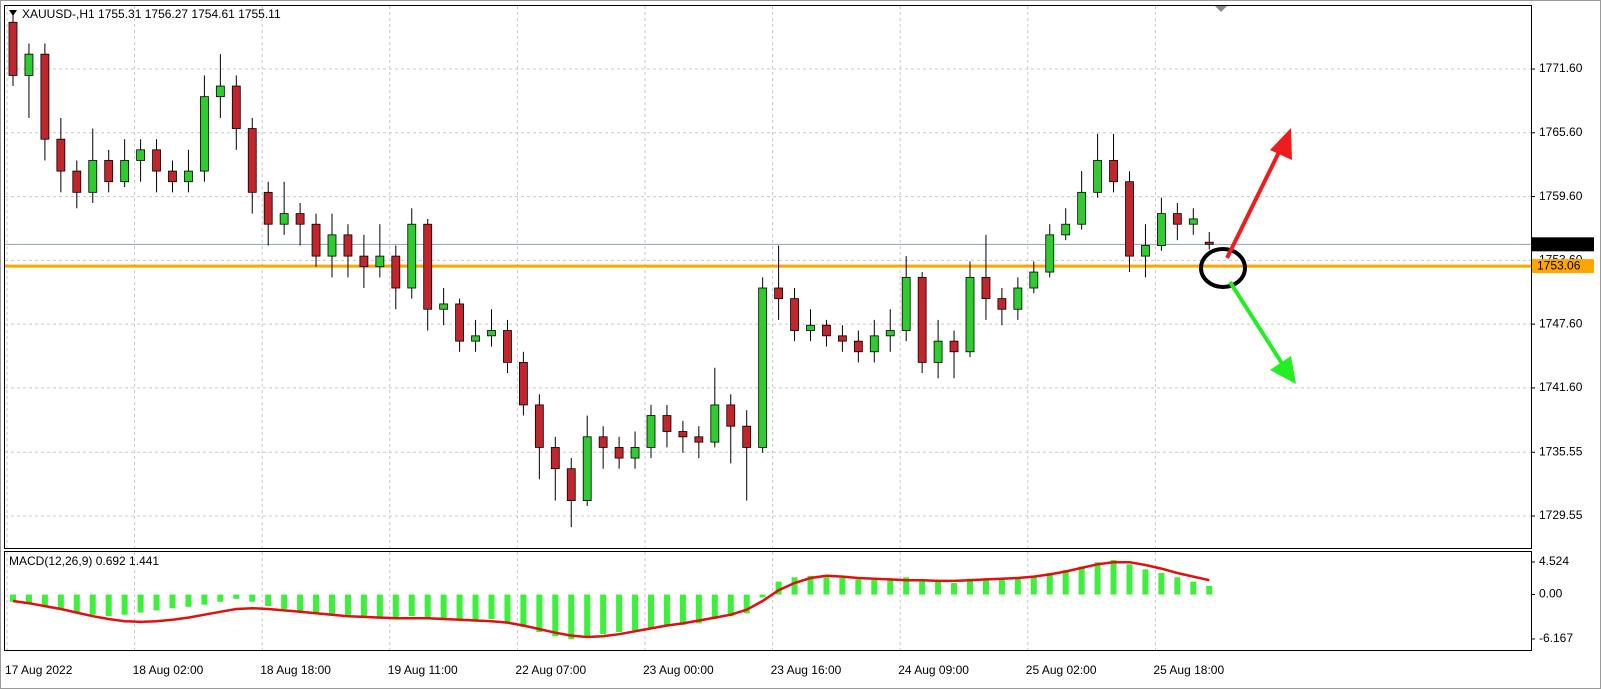 This screenshot has height=689, width=1601. What do you see at coordinates (550, 670) in the screenshot?
I see `x-tick-label: 22 Aug 07:00` at bounding box center [550, 670].